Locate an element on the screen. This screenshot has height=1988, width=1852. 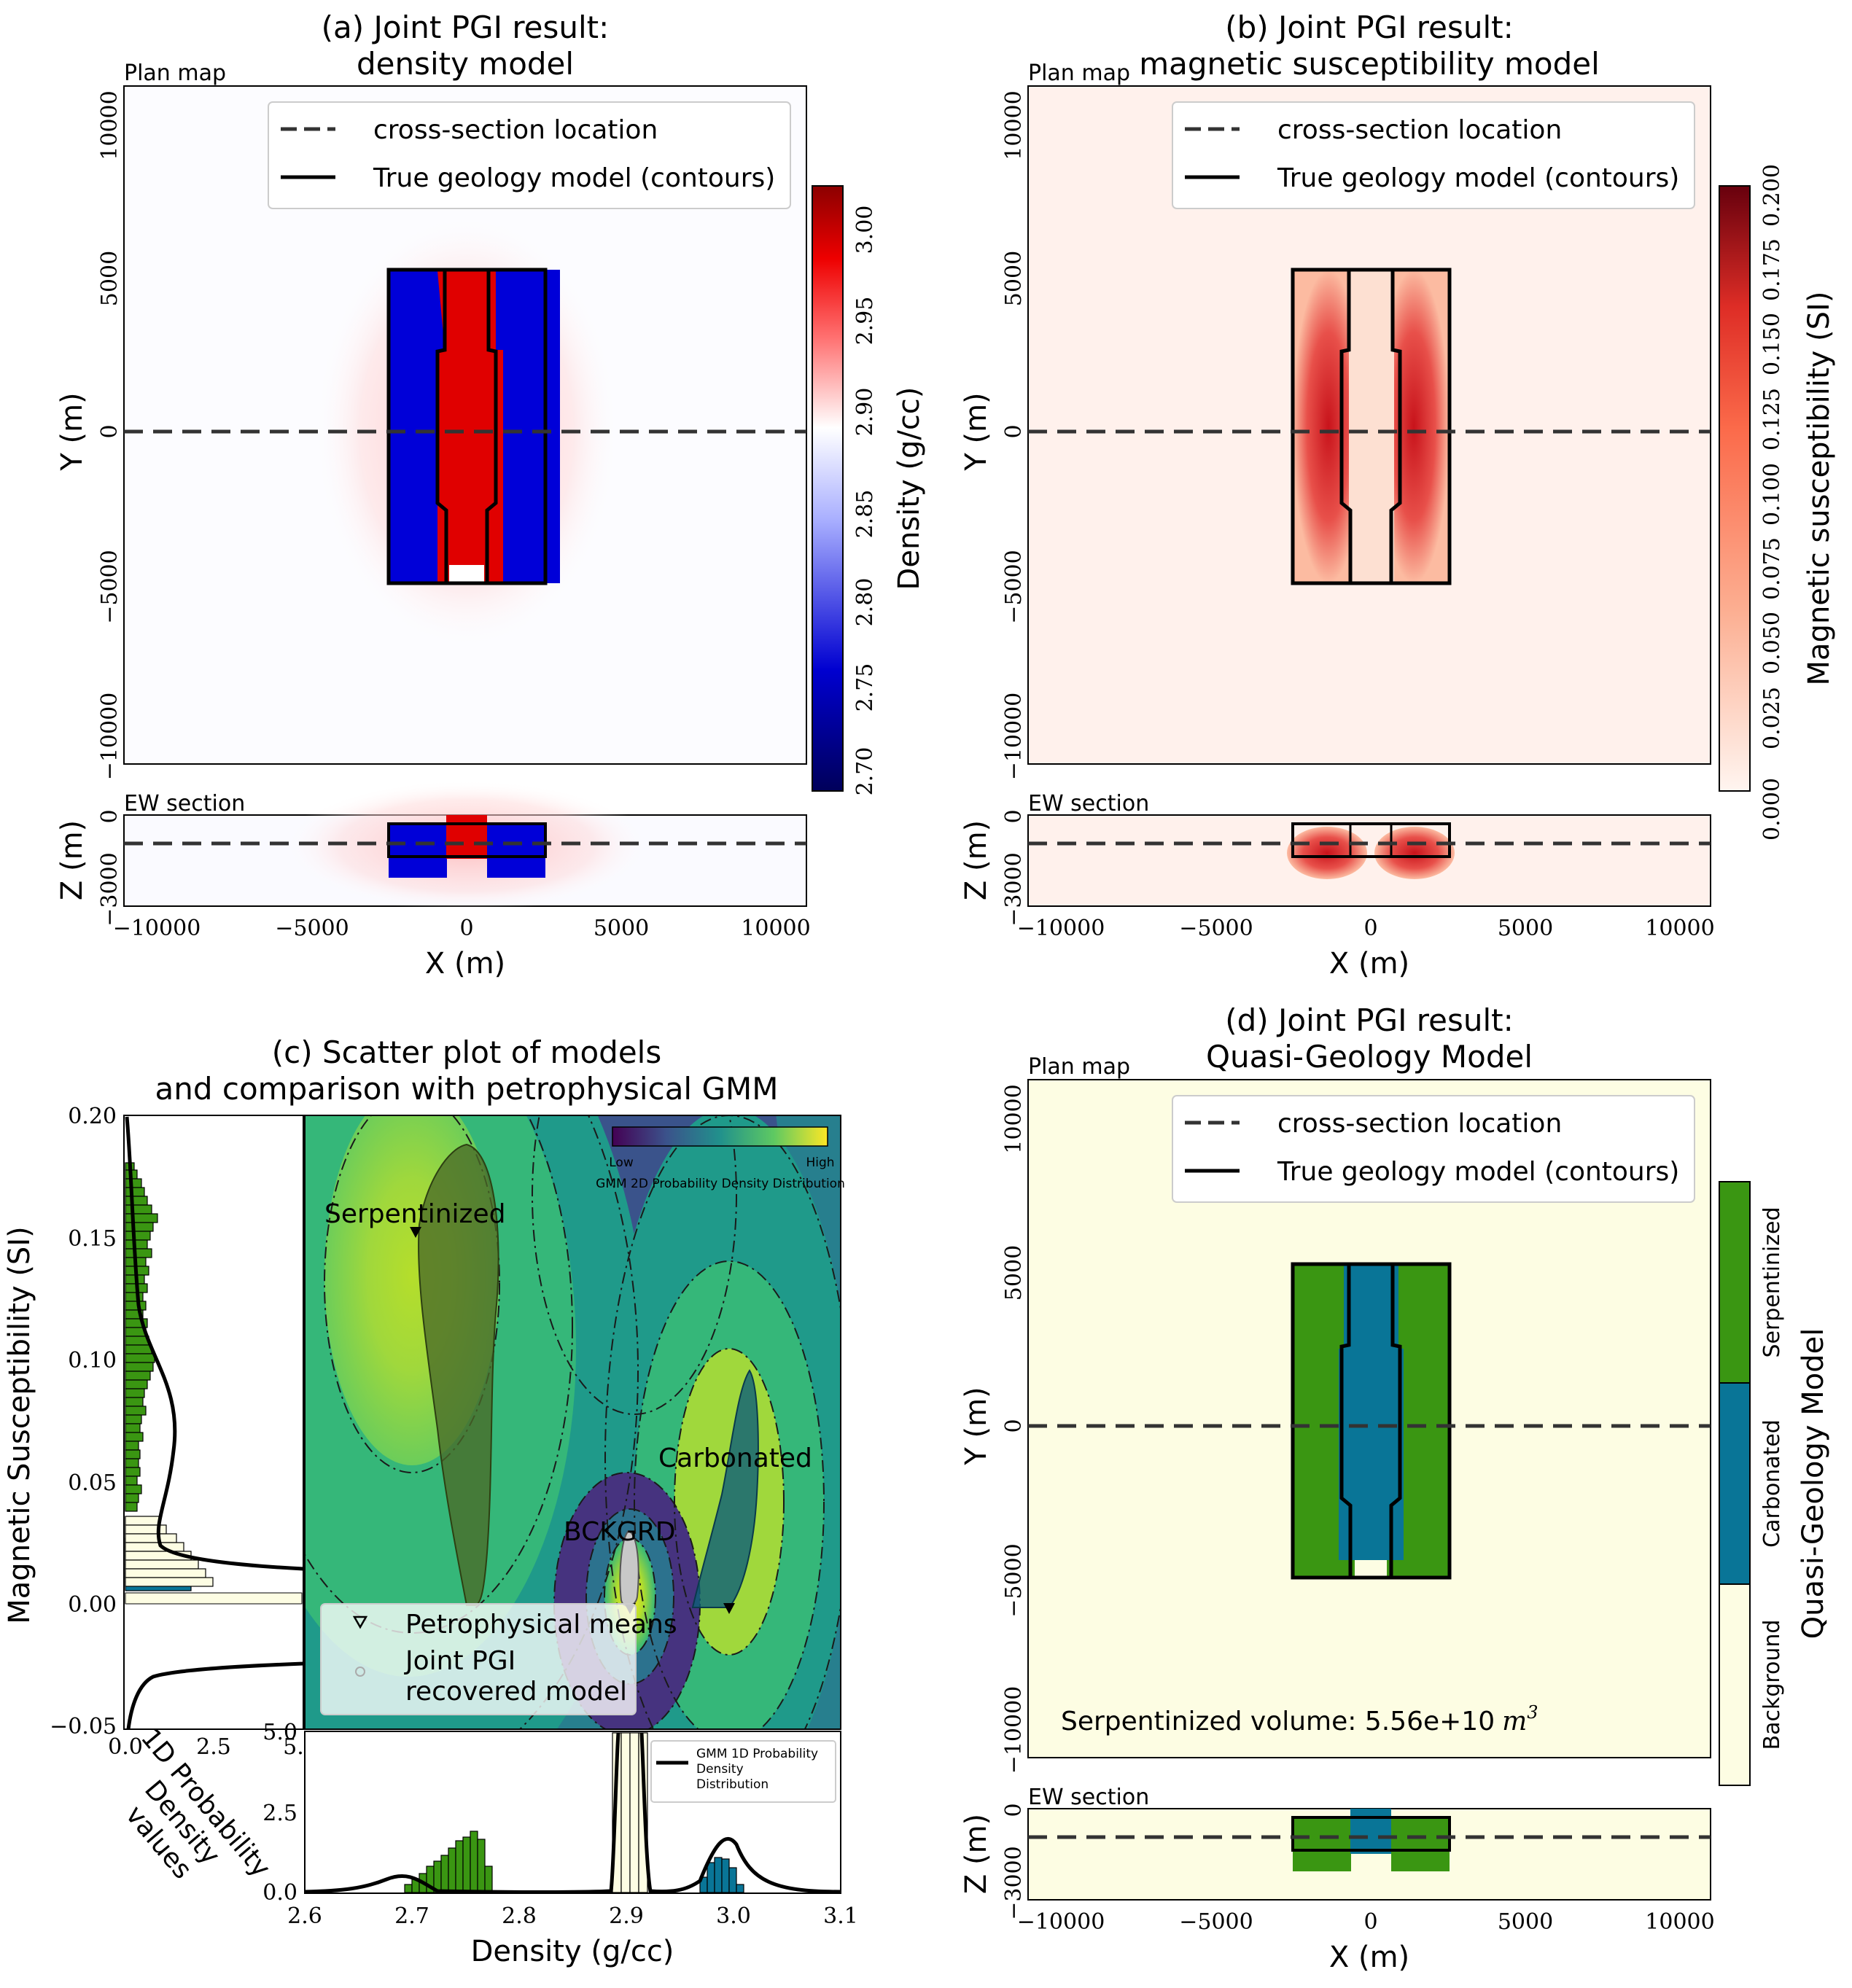
panel-d-xtick: −10000 is located at coordinates (1061, 1922).